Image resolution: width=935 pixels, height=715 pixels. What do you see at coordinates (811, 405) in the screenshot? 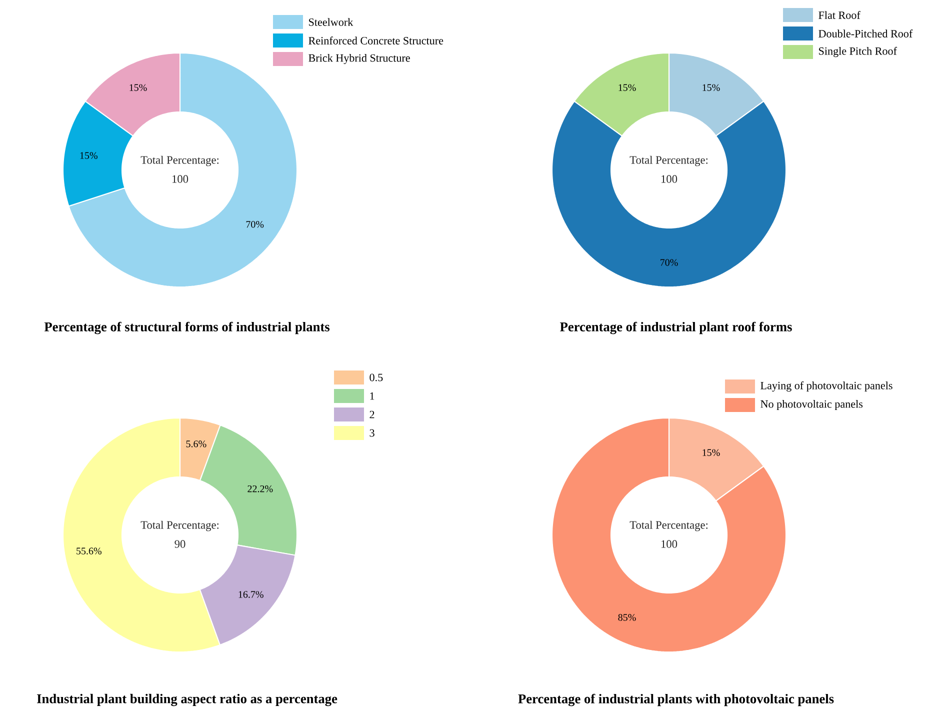
I see `legend-label: No photovoltaic panels` at bounding box center [811, 405].